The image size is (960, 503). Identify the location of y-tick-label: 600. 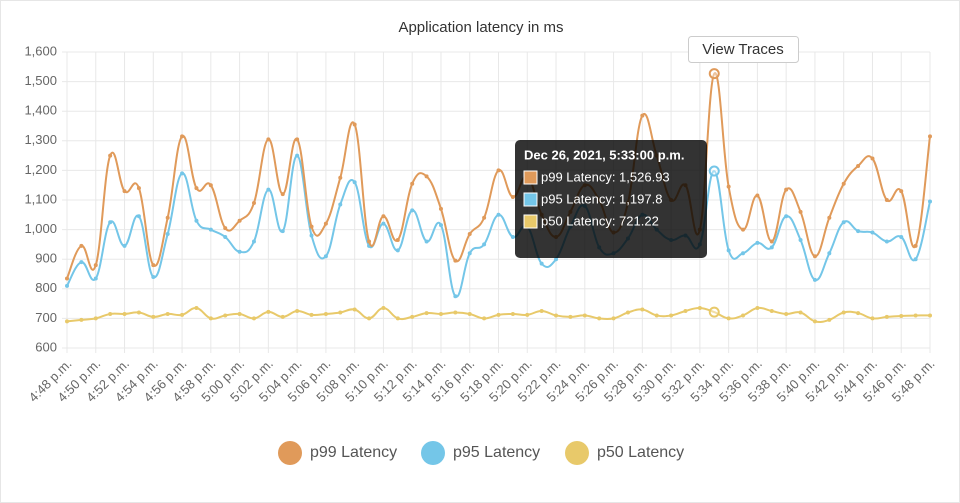
(46, 346).